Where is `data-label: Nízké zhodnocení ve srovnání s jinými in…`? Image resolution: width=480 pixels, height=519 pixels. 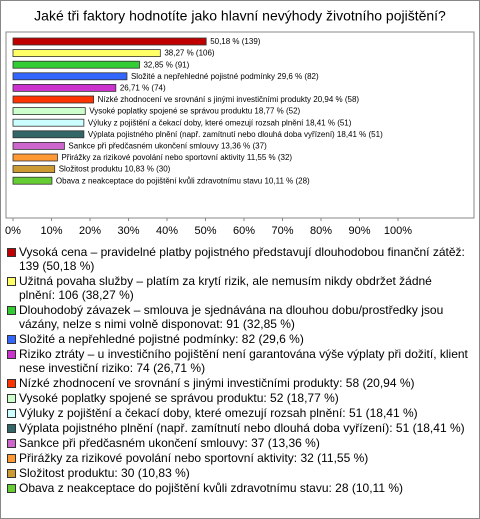
data-label: Nízké zhodnocení ve srovnání s jinými in… is located at coordinates (229, 99).